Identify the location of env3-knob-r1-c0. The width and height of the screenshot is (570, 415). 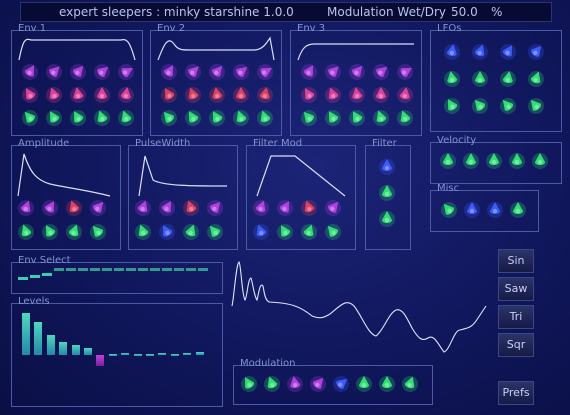
(309, 95).